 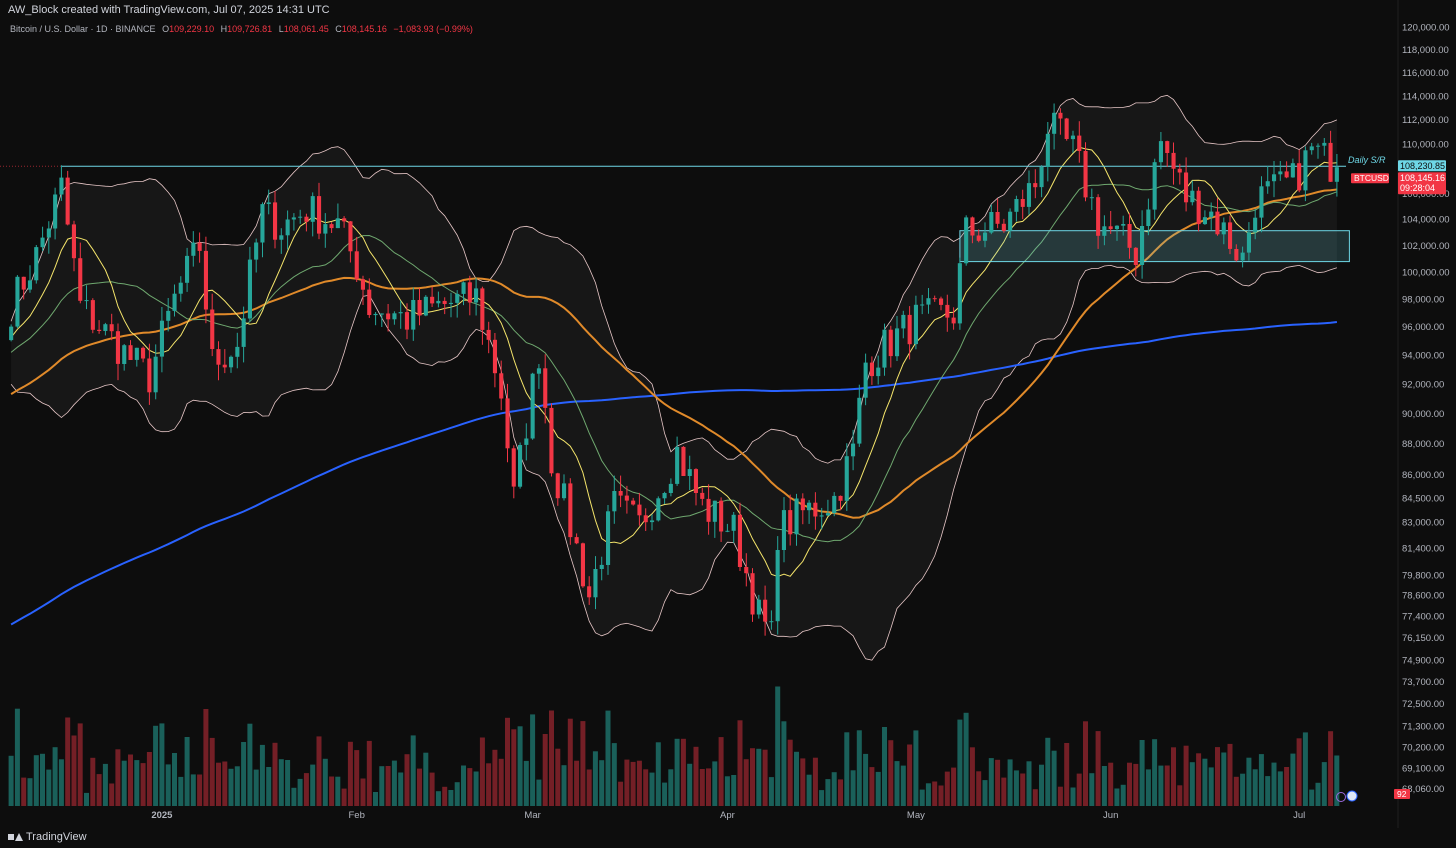 What do you see at coordinates (47, 837) in the screenshot?
I see `tradingview-brand: TradingView` at bounding box center [47, 837].